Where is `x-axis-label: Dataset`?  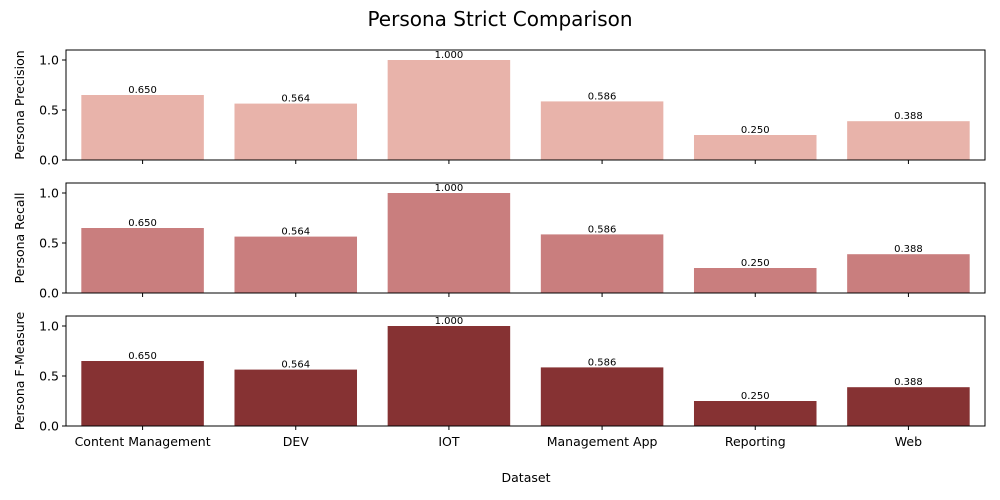
x-axis-label: Dataset is located at coordinates (526, 477).